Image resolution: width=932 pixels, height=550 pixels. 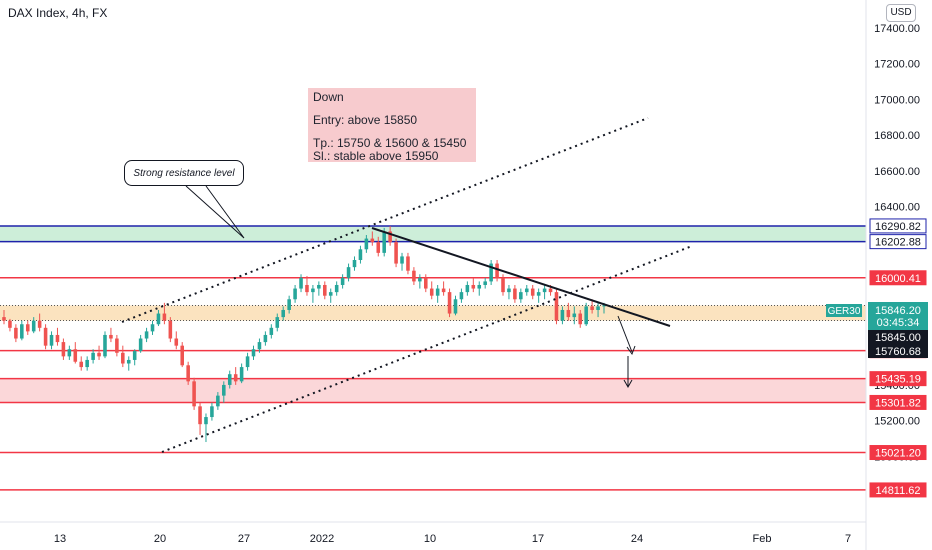 What do you see at coordinates (762, 539) in the screenshot?
I see `x-tick-label: Feb` at bounding box center [762, 539].